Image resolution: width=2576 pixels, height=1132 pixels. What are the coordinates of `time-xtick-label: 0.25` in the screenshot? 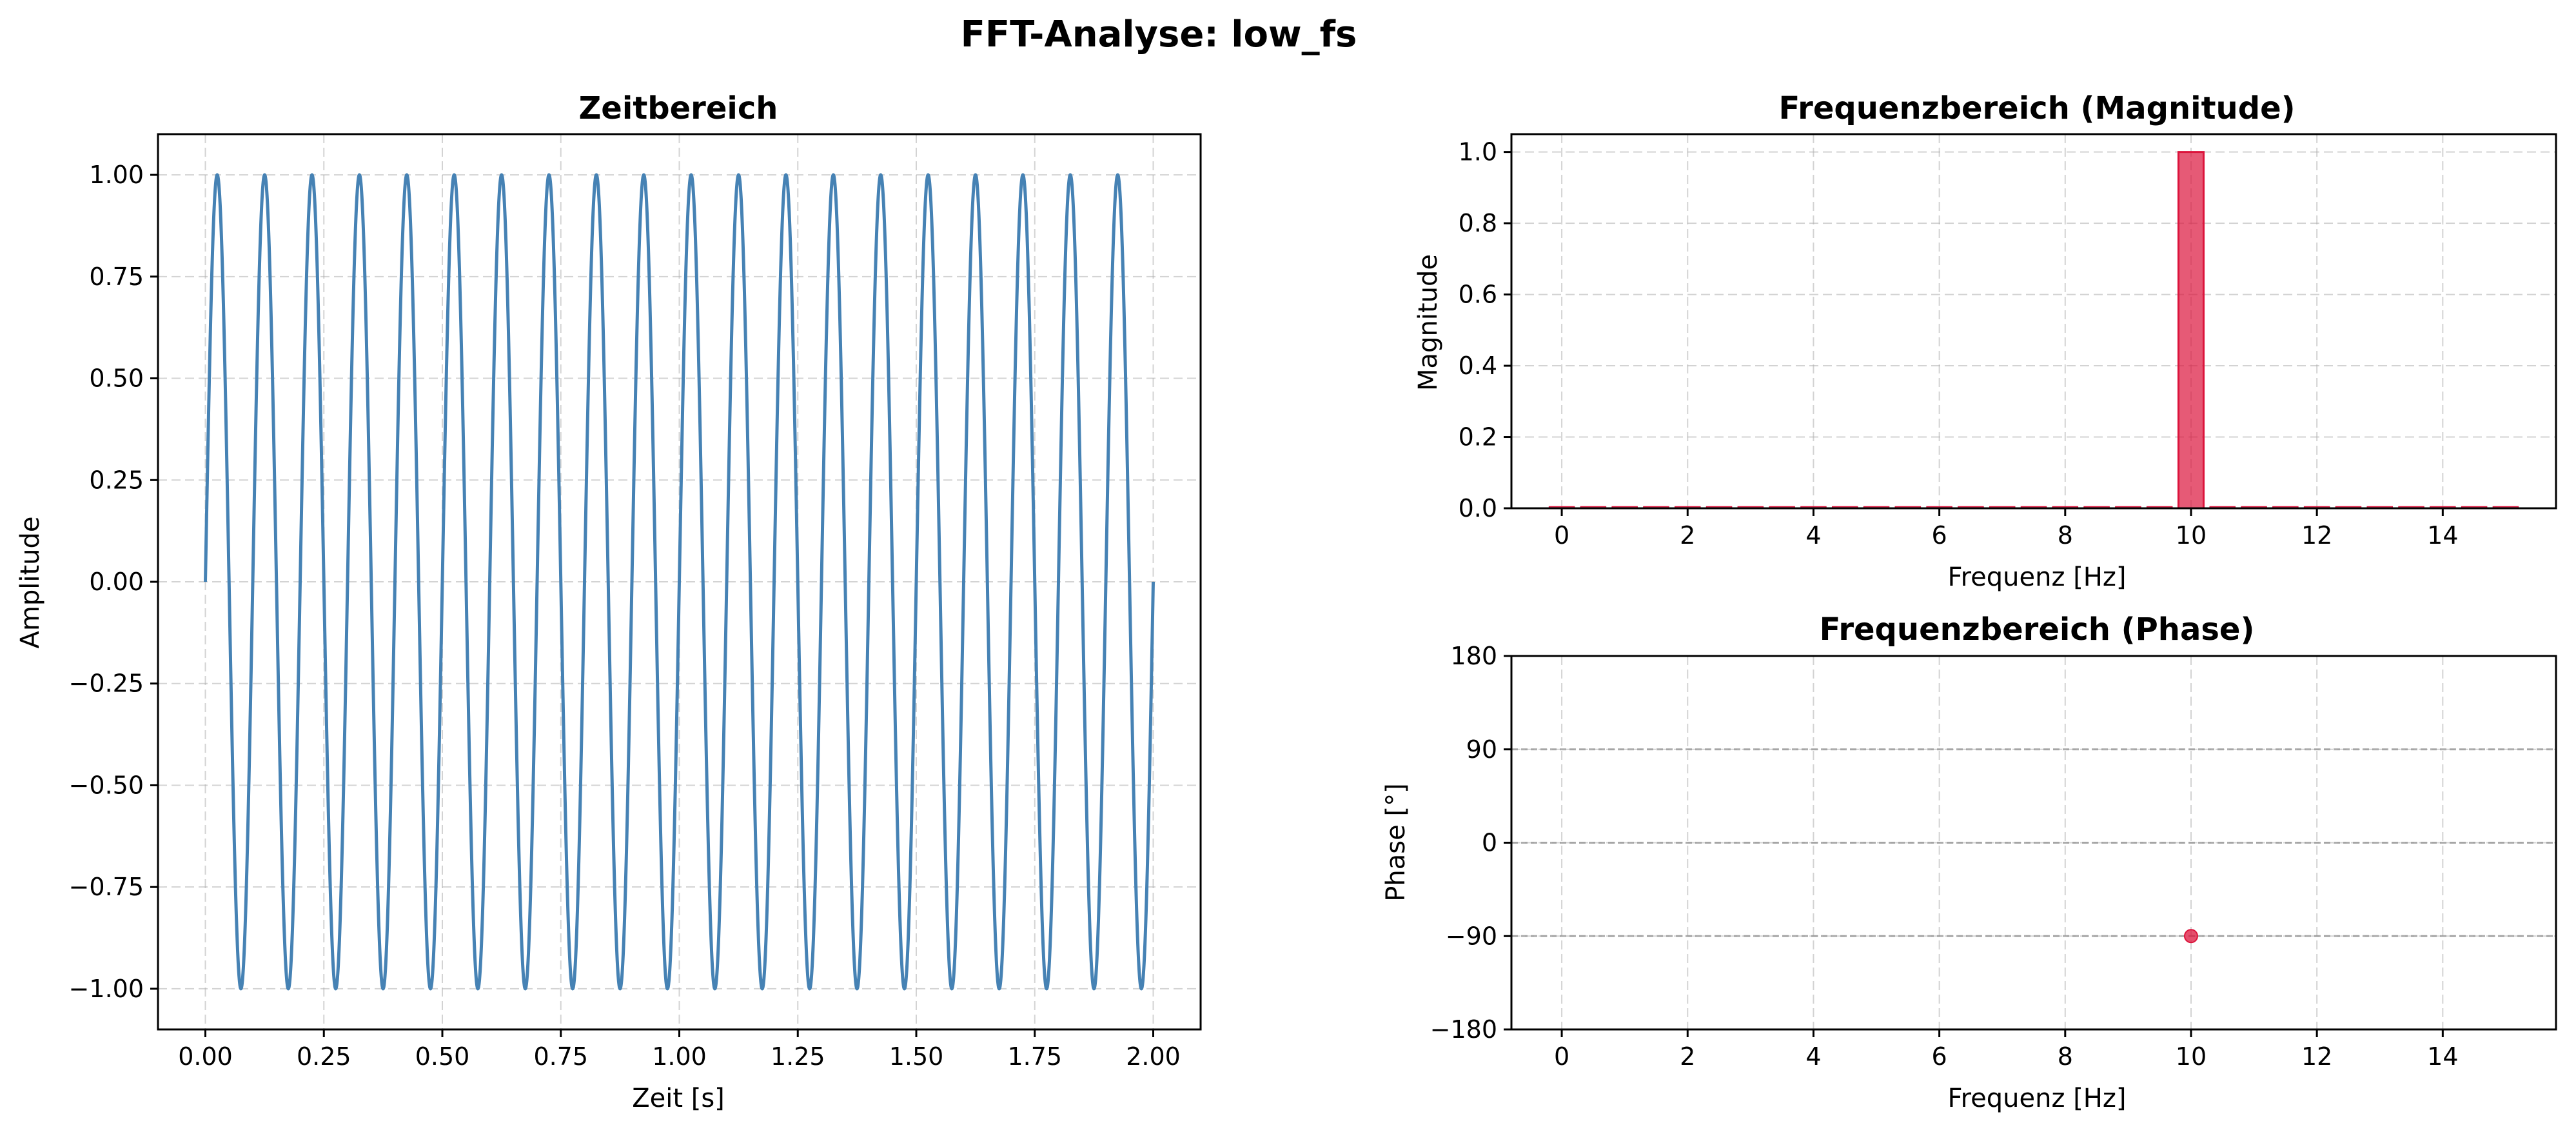 It's located at (324, 1056).